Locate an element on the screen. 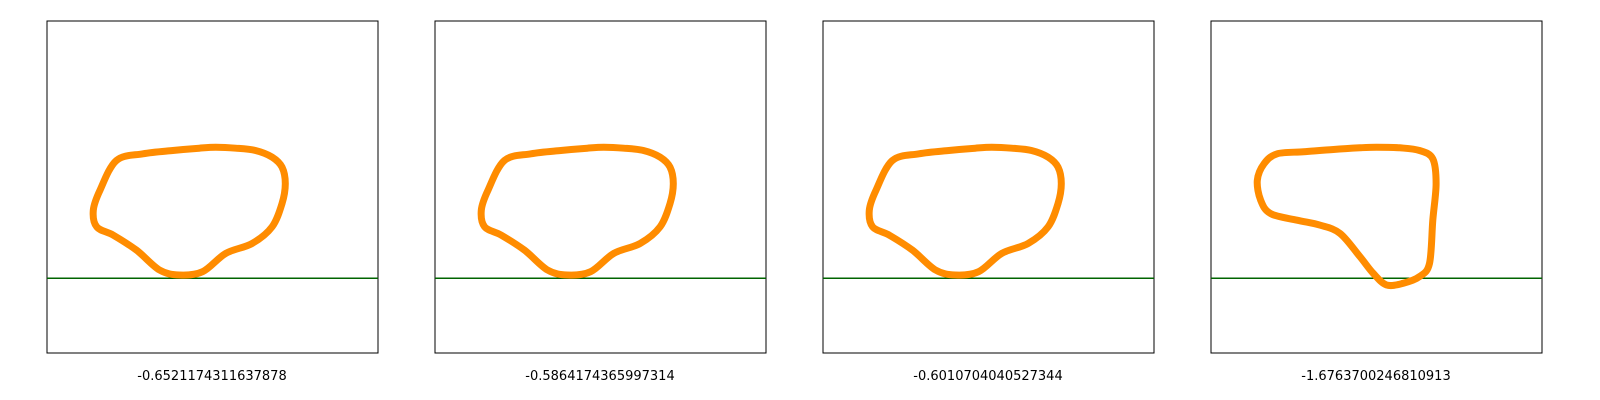 The height and width of the screenshot is (400, 1600). panel-3-marks is located at coordinates (988, 211).